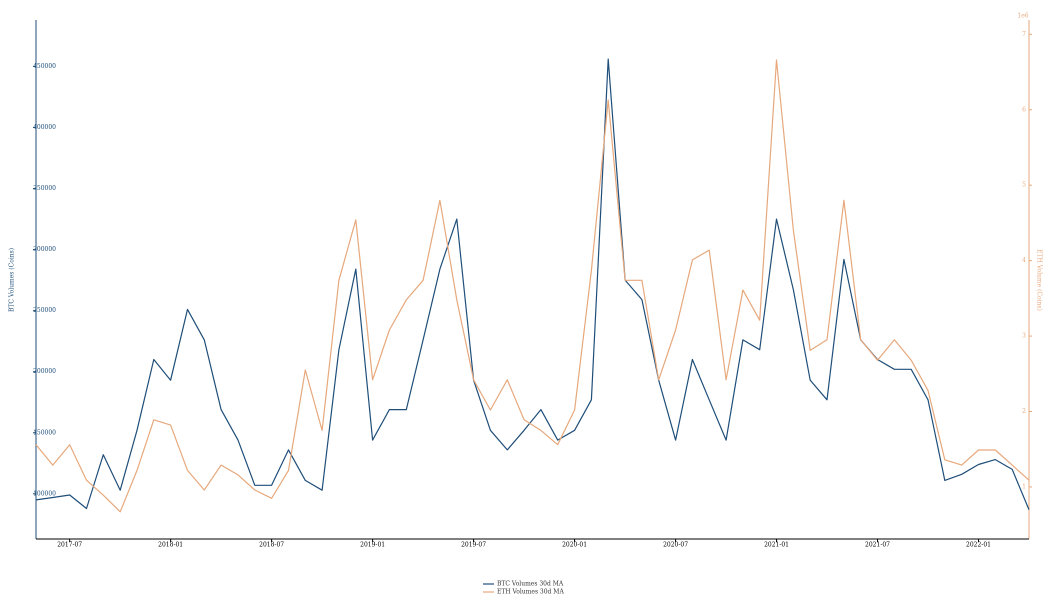  Describe the element at coordinates (44, 127) in the screenshot. I see `y-tick-label: 400000` at that location.